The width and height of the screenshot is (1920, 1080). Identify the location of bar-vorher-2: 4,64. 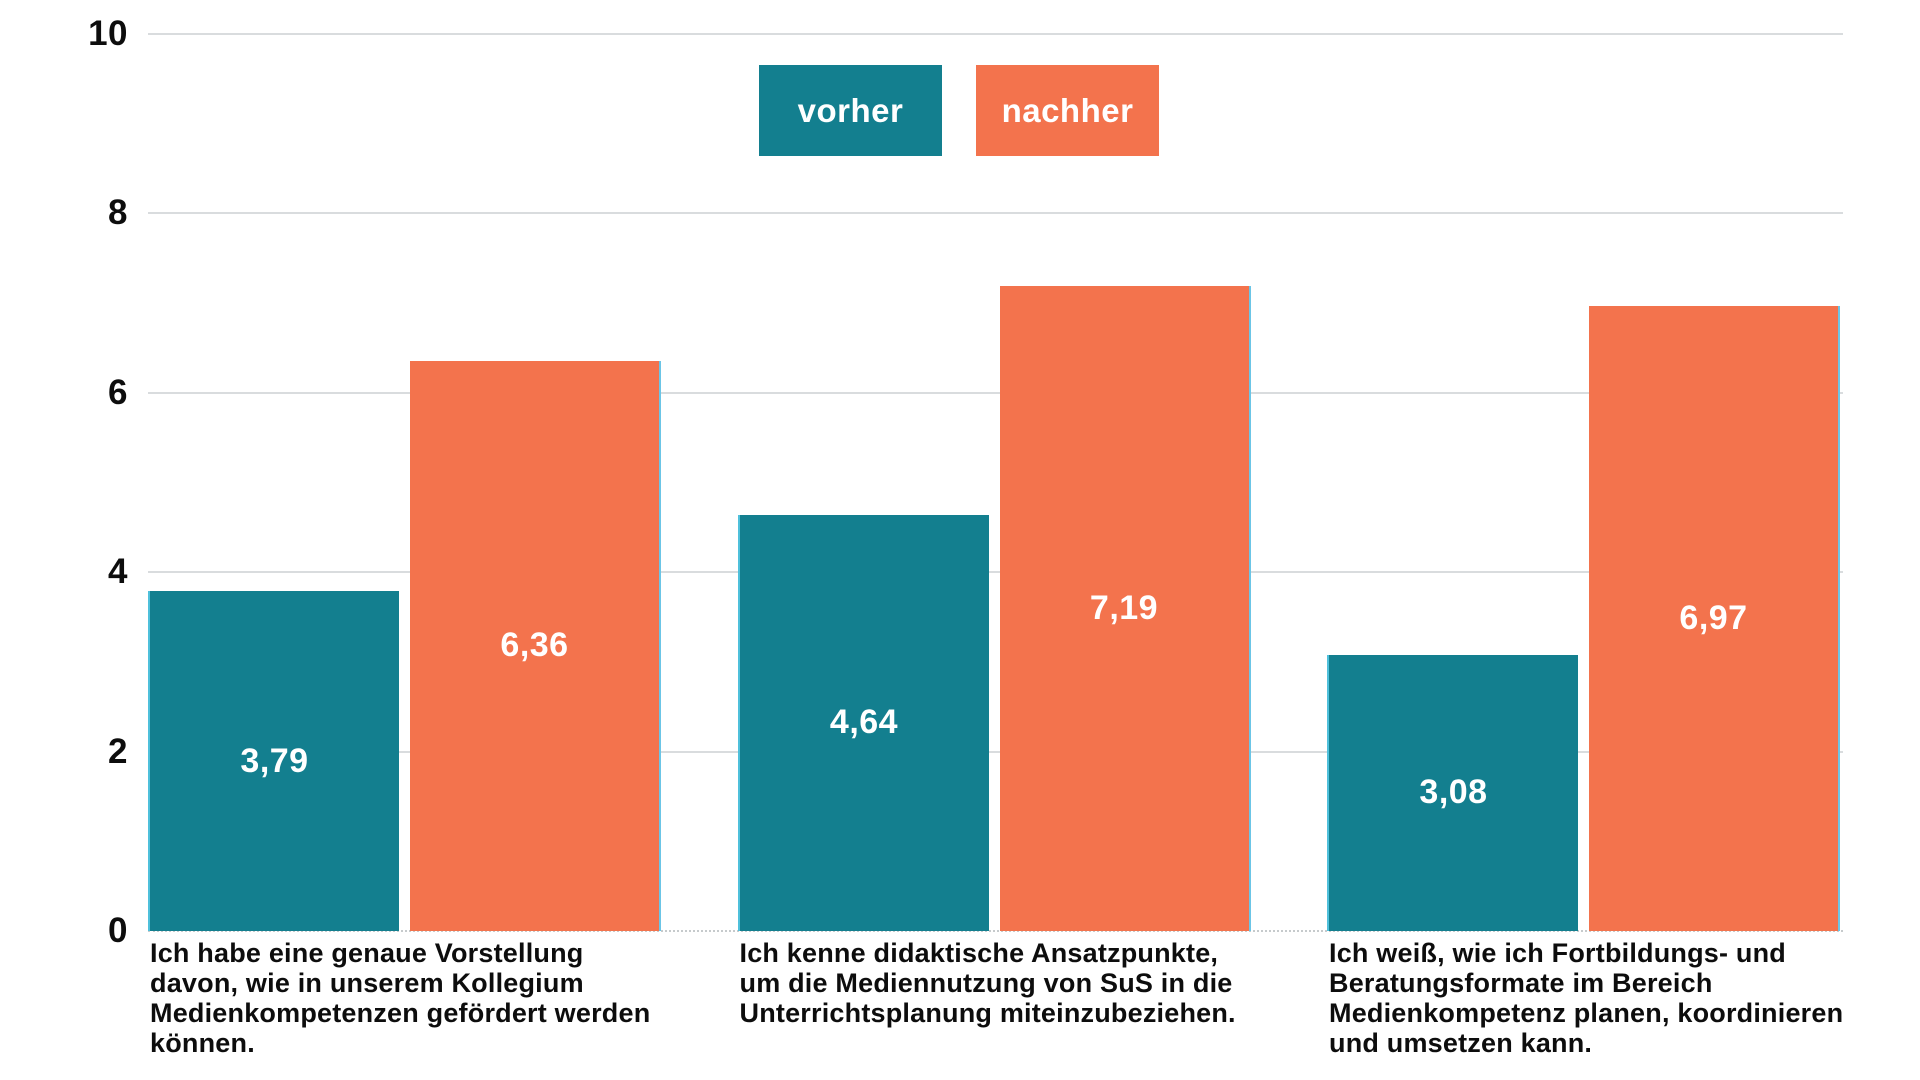
(863, 722).